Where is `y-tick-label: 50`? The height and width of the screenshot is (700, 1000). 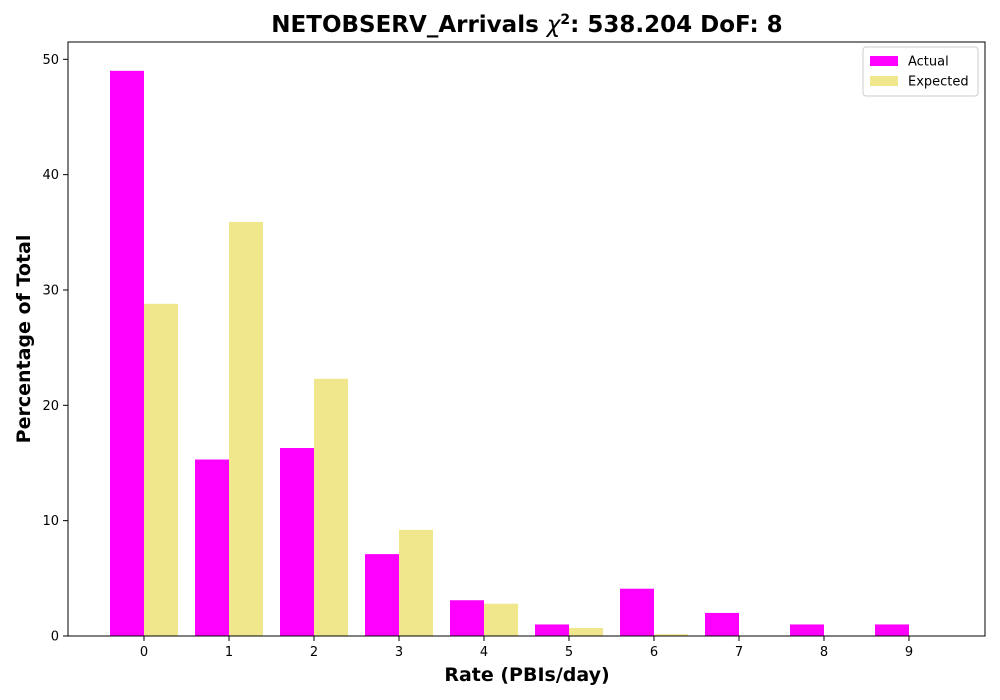
y-tick-label: 50 is located at coordinates (50, 60).